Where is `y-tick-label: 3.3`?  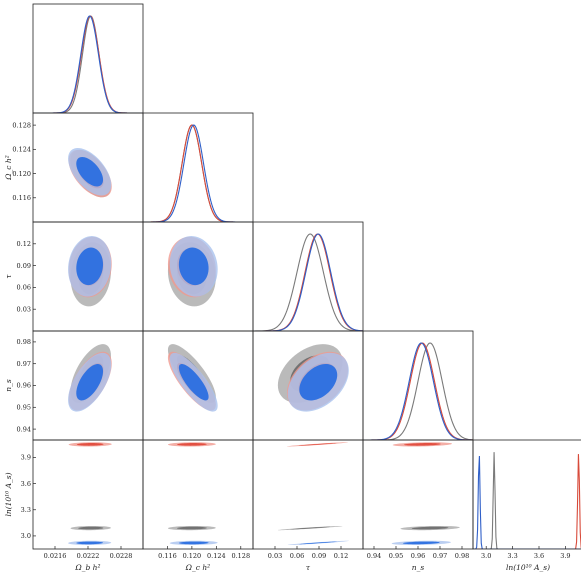 y-tick-label: 3.3 is located at coordinates (26, 510).